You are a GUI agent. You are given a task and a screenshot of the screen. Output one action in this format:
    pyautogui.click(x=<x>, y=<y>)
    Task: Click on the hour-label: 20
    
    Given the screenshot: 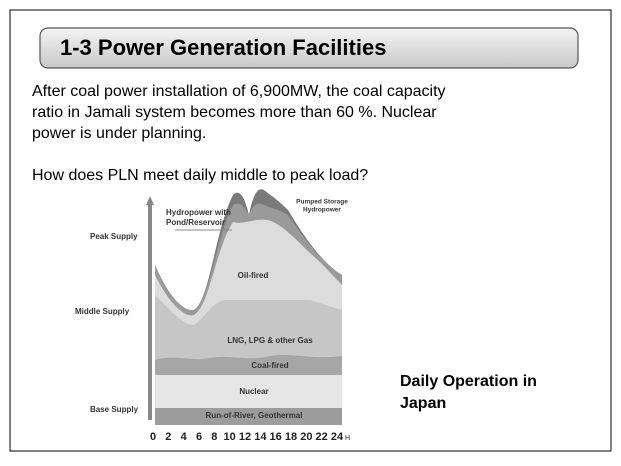 What is the action you would take?
    pyautogui.click(x=306, y=437)
    